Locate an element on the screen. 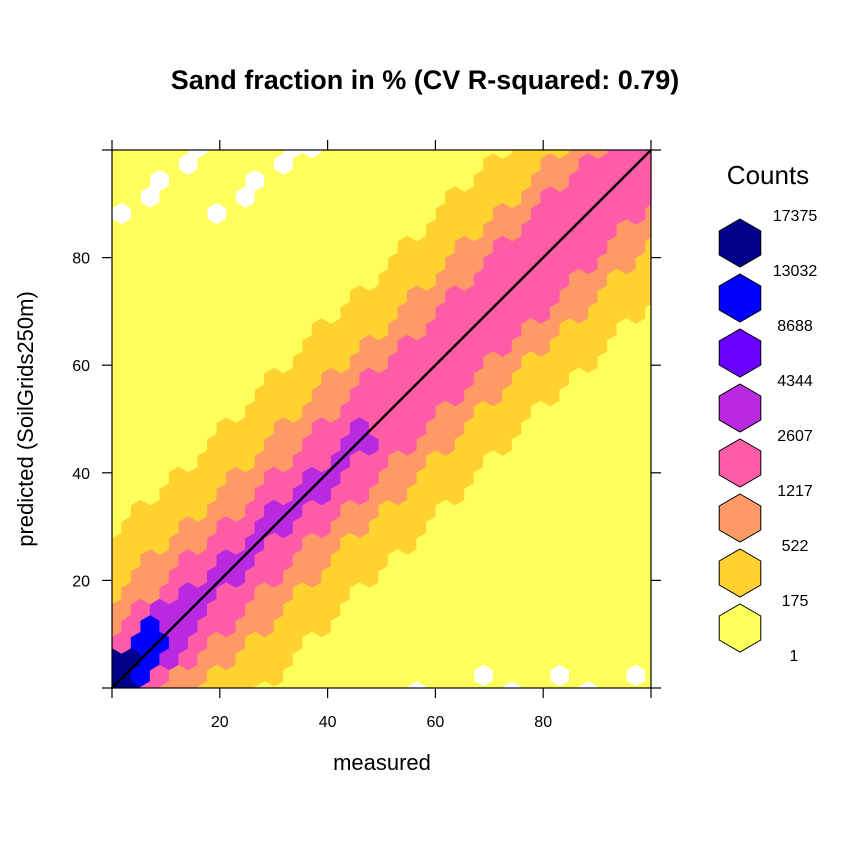  x-tick-label: 20 is located at coordinates (220, 722).